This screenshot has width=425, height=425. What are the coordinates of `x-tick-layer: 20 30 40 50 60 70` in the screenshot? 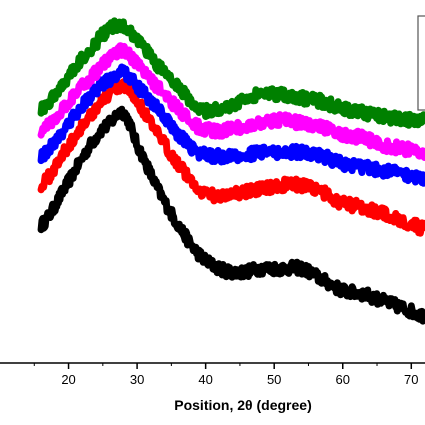 It's located at (226, 375).